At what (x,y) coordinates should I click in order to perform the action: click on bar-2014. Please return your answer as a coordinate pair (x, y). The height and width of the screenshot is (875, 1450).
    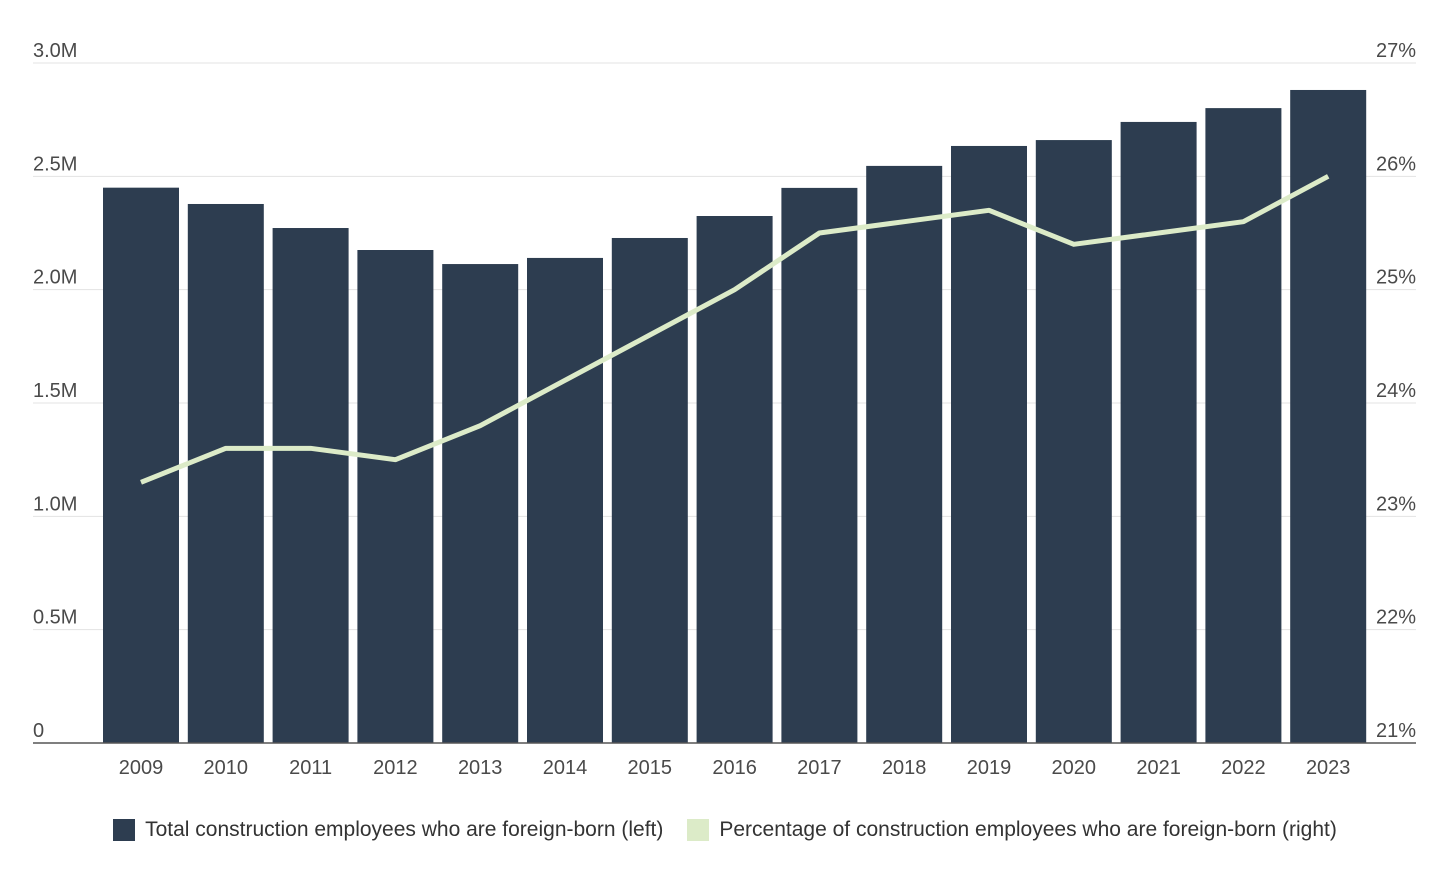
    Looking at the image, I should click on (565, 500).